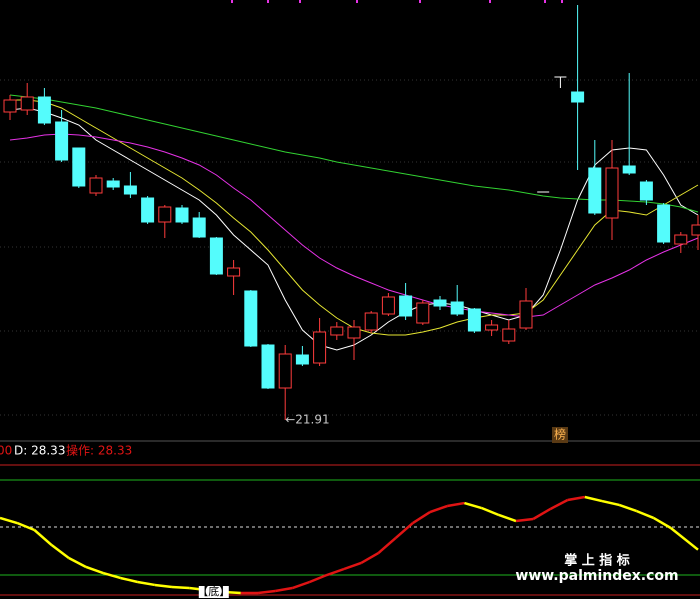  What do you see at coordinates (597, 561) in the screenshot?
I see `watermark-title: 掌 上 指 标` at bounding box center [597, 561].